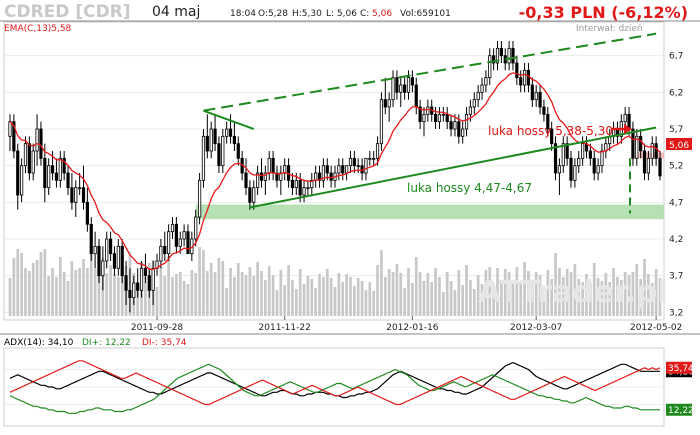 The image size is (700, 435). What do you see at coordinates (334, 380) in the screenshot?
I see `adx-series-line` at bounding box center [334, 380].